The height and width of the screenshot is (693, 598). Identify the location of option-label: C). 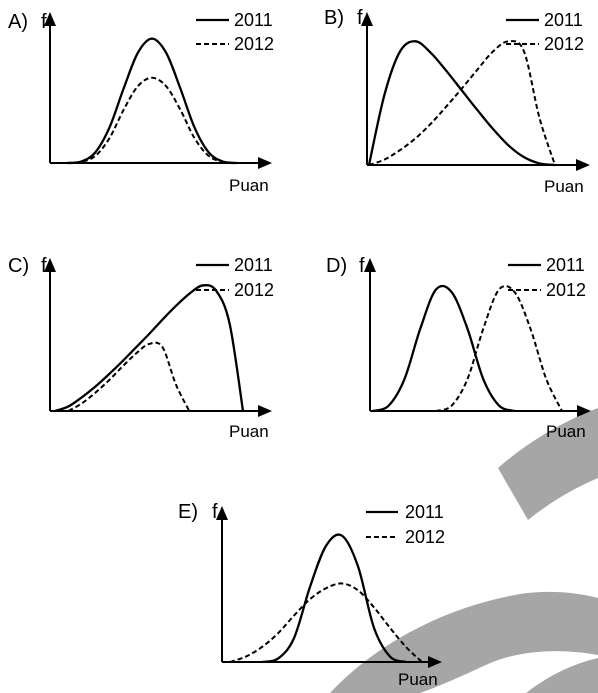
(18, 266).